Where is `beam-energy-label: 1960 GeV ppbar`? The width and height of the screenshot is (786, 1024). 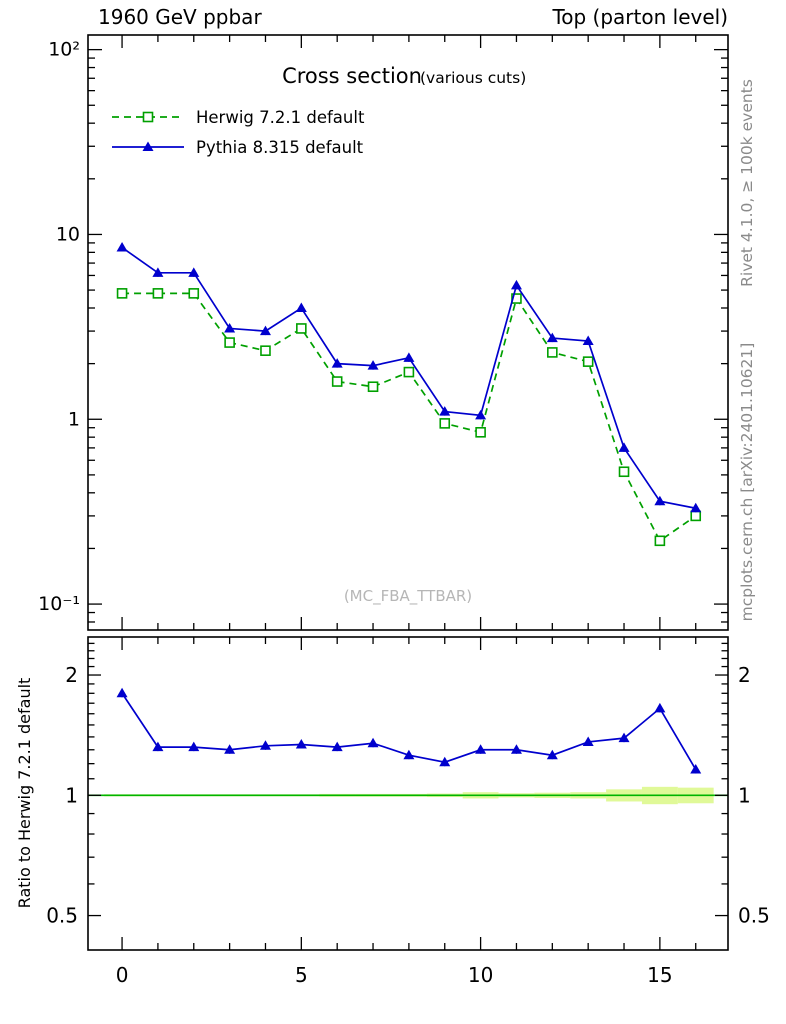 beam-energy-label: 1960 GeV ppbar is located at coordinates (180, 17).